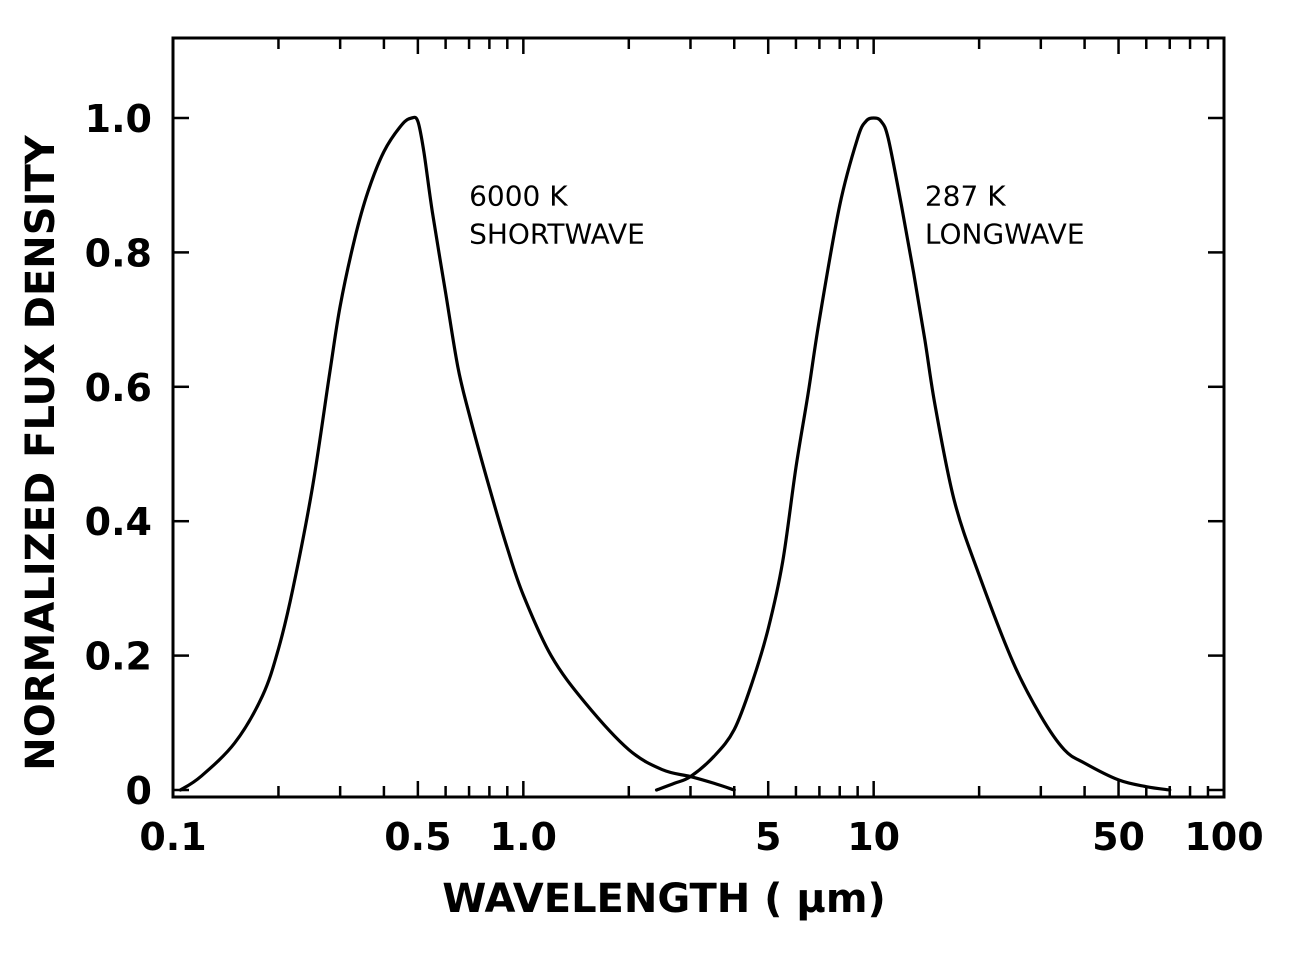  What do you see at coordinates (417, 837) in the screenshot?
I see `x-tick-label: 0.5` at bounding box center [417, 837].